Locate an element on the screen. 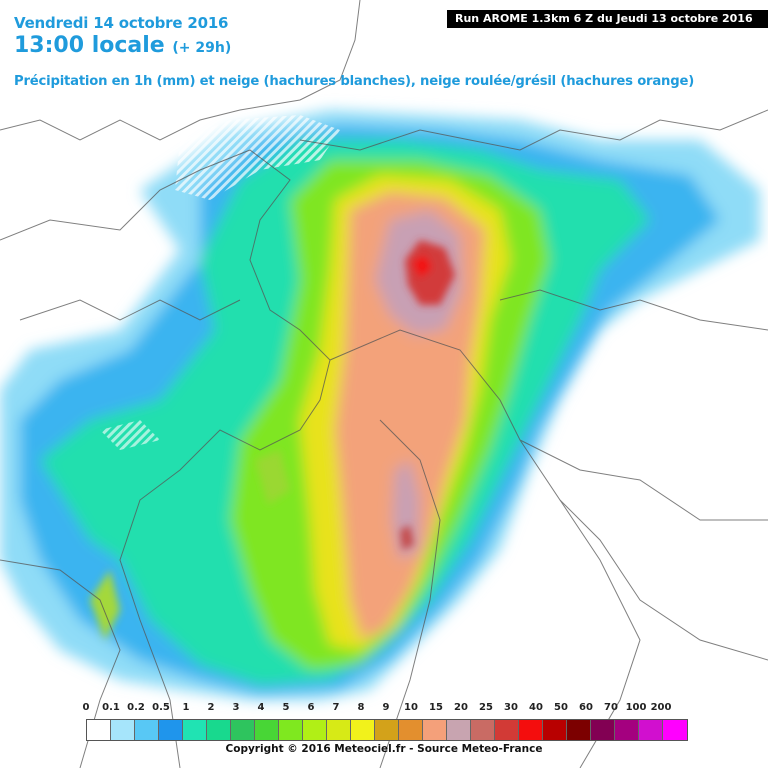 Image resolution: width=768 pixels, height=768 pixels. legend-label: 0 is located at coordinates (86, 707).